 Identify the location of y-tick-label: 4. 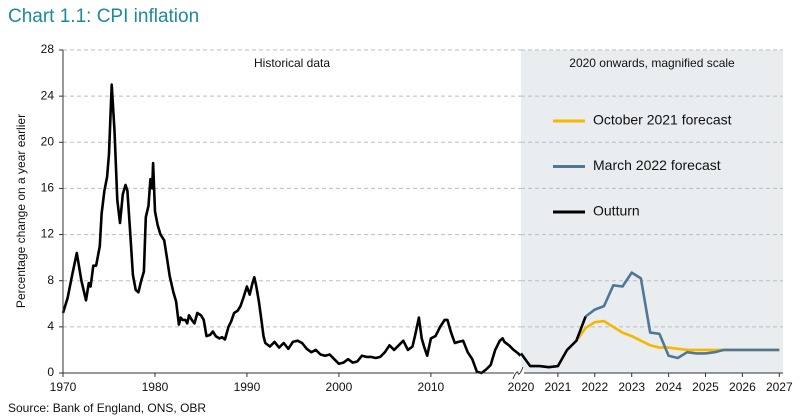
(50, 326).